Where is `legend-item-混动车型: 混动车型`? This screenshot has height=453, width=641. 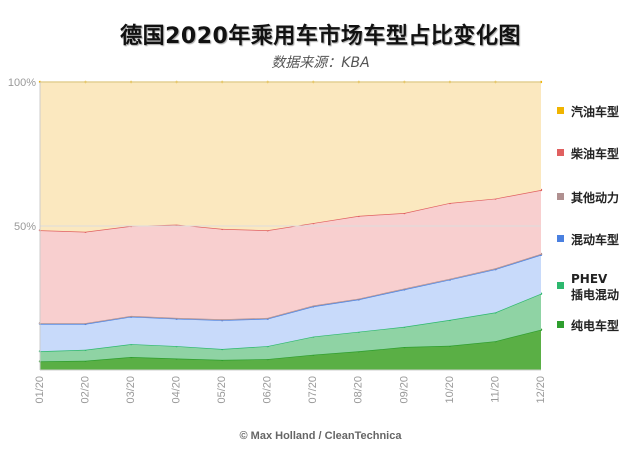
legend-item-混动车型: 混动车型 is located at coordinates (588, 239).